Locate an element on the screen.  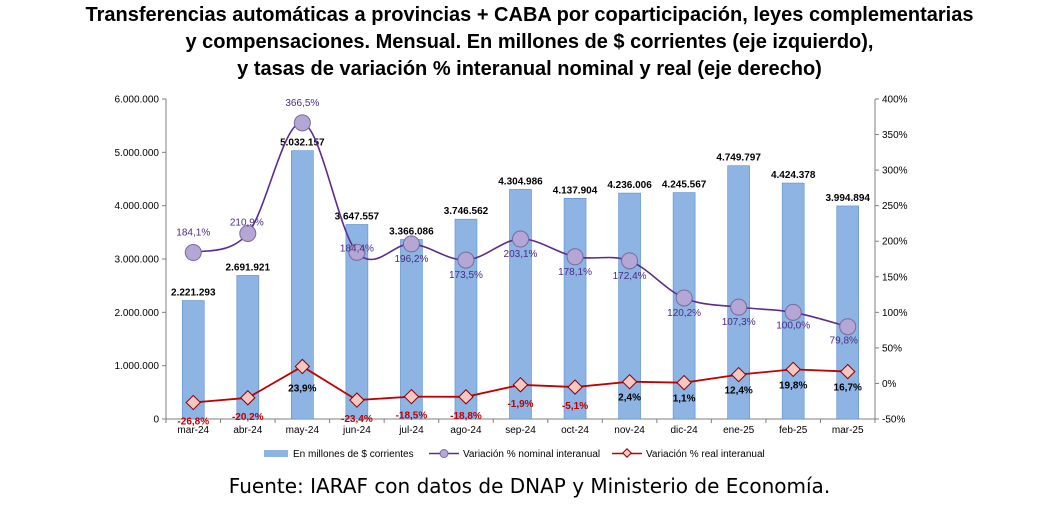
left-tick-label: 0 is located at coordinates (156, 420).